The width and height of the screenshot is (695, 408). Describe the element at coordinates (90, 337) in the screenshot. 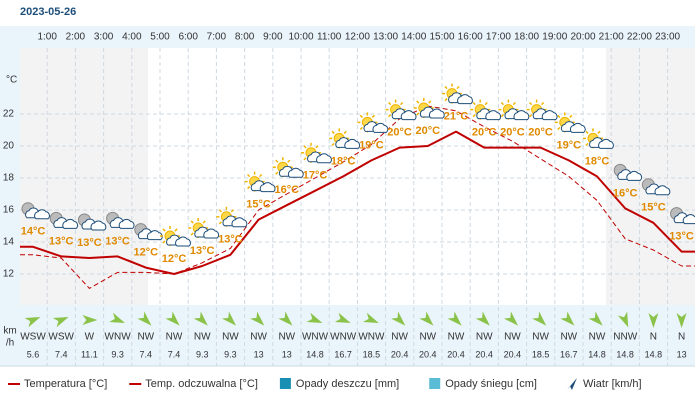

I see `wind-direction: W` at that location.